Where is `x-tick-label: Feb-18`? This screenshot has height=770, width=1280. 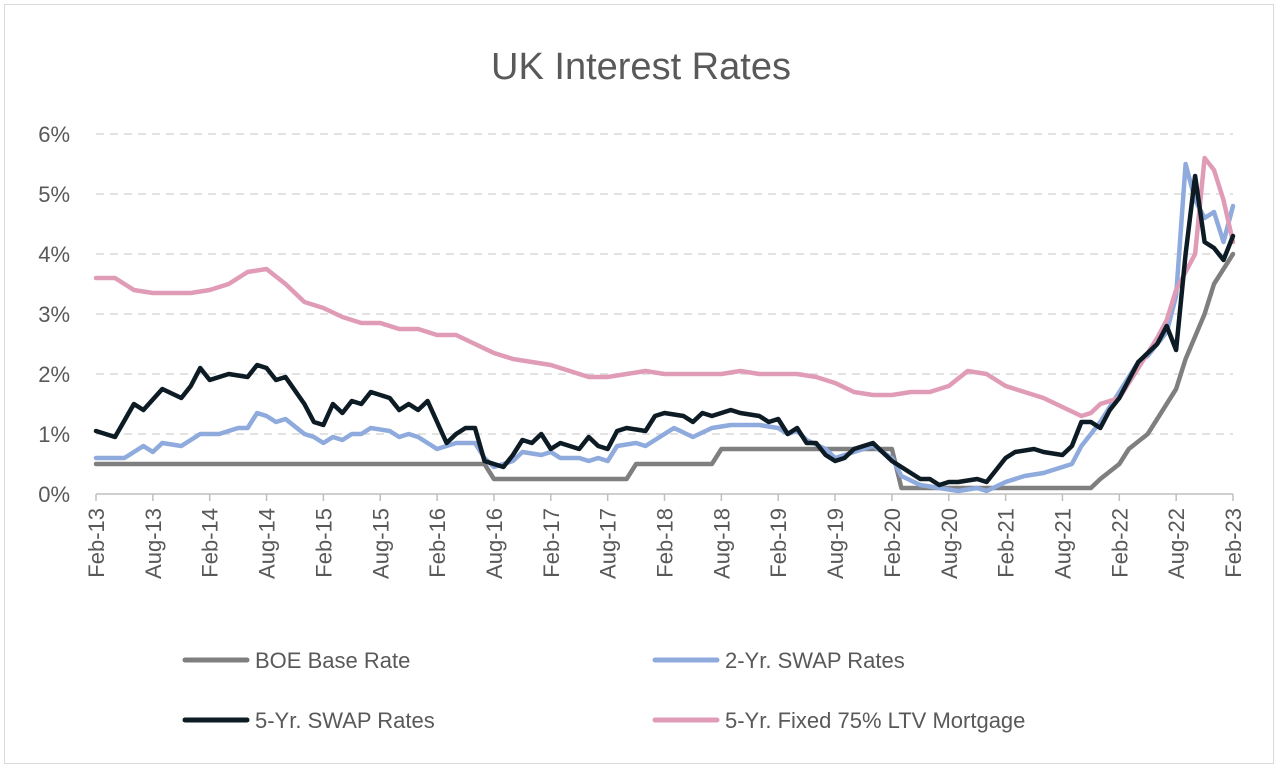 x-tick-label: Feb-18 is located at coordinates (665, 543).